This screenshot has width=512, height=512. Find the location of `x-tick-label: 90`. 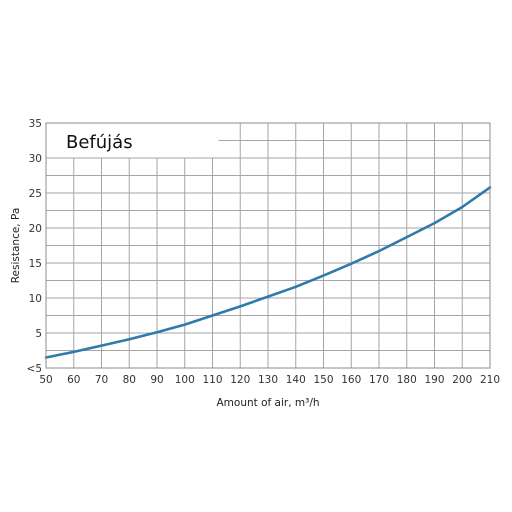

x-tick-label: 90 is located at coordinates (156, 380).